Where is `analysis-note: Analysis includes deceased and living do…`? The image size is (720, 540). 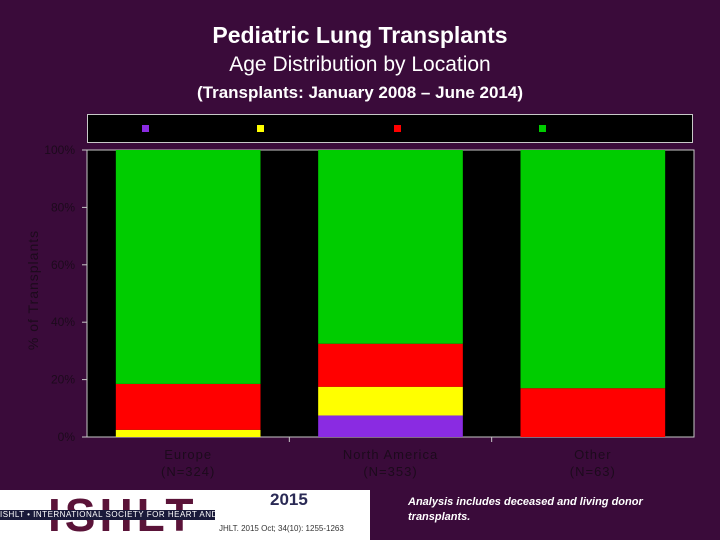
analysis-note: Analysis includes deceased and living do… is located at coordinates (525, 509).